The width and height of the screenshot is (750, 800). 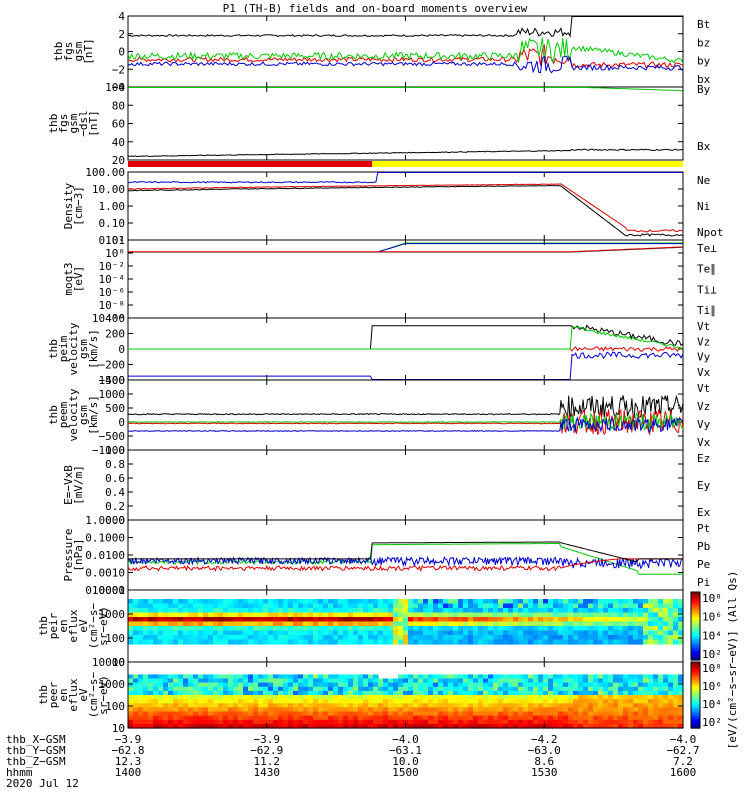 What do you see at coordinates (704, 79) in the screenshot?
I see `fgs-legend-3: bx` at bounding box center [704, 79].